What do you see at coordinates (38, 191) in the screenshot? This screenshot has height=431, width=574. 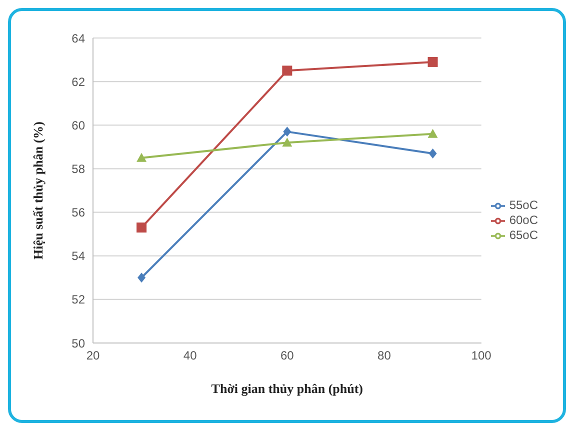 I see `y-axis-title: Hiệu suất thủy phân (%)` at bounding box center [38, 191].